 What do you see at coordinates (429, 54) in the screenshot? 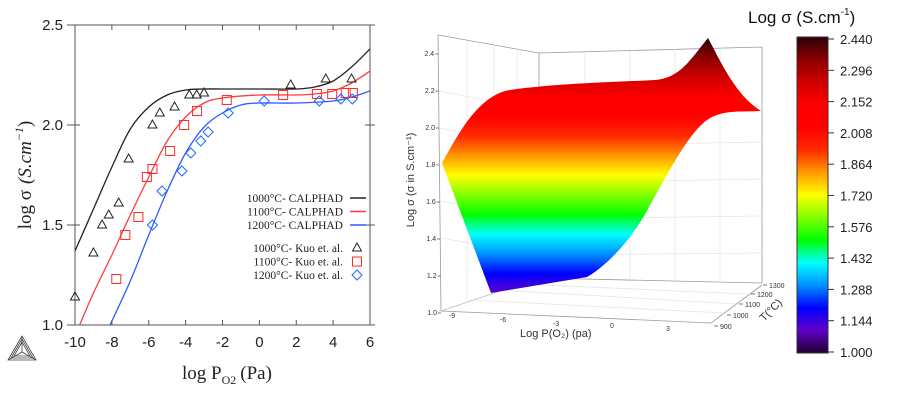
I see `z-tick-label: 2.4` at bounding box center [429, 54].